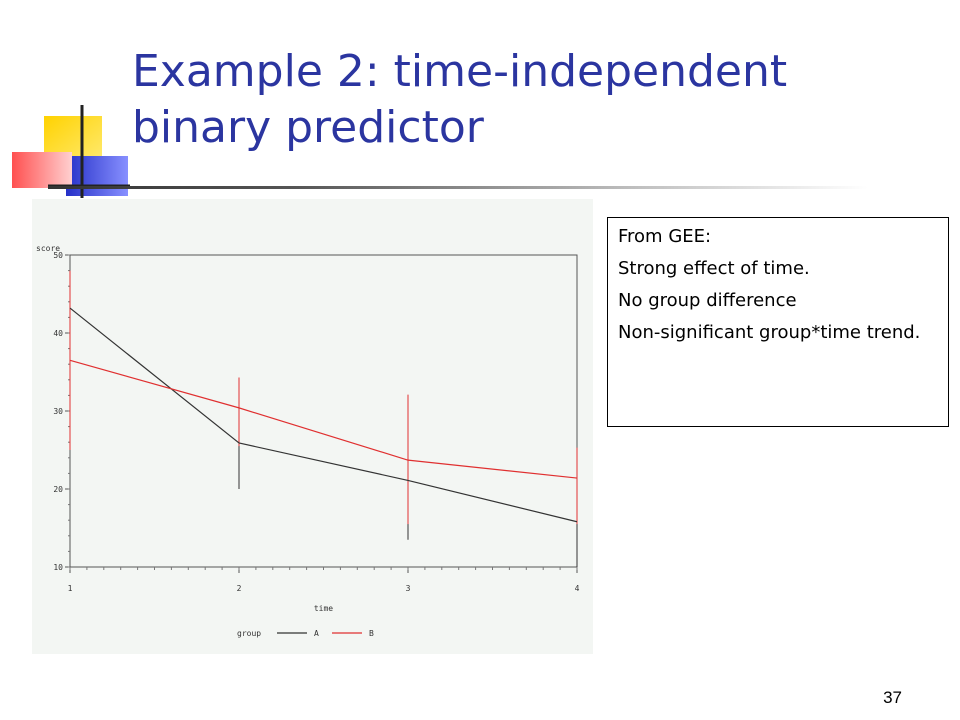 The width and height of the screenshot is (960, 720). What do you see at coordinates (308, 127) in the screenshot?
I see `slide-title-line2: binary predictor` at bounding box center [308, 127].